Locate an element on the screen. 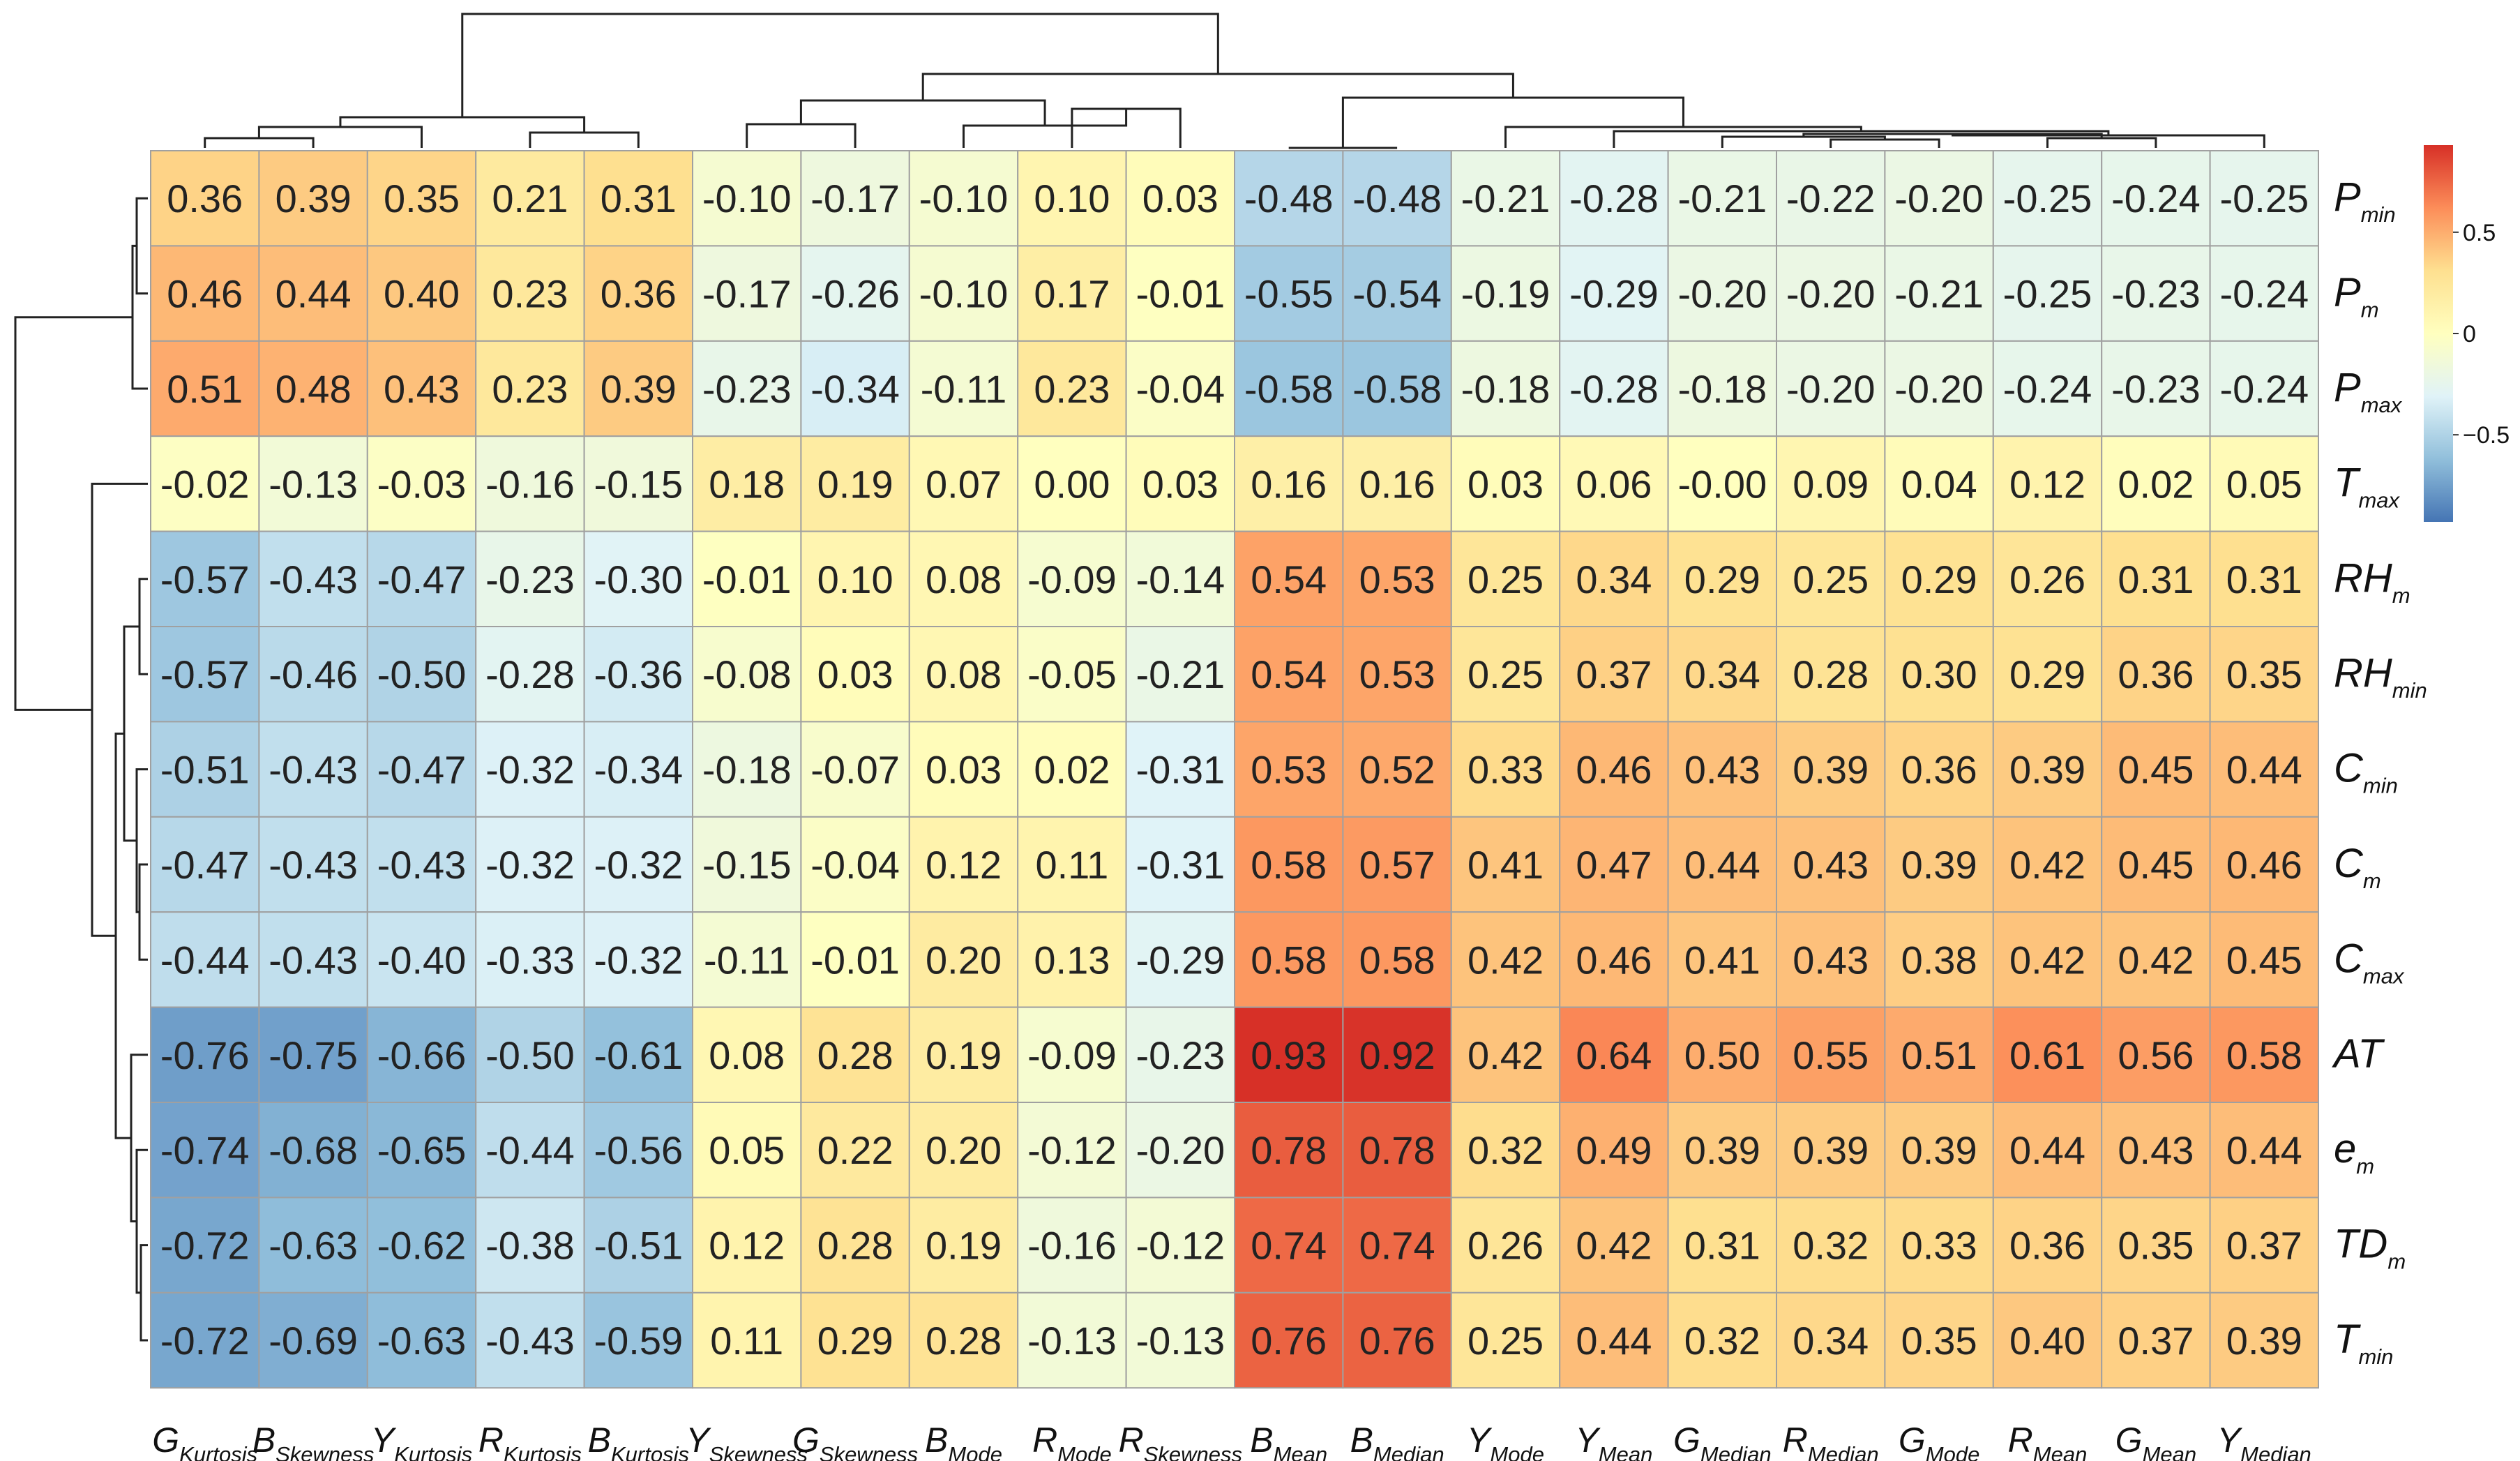  cell-value-label: 0.40 is located at coordinates (2047, 1341).